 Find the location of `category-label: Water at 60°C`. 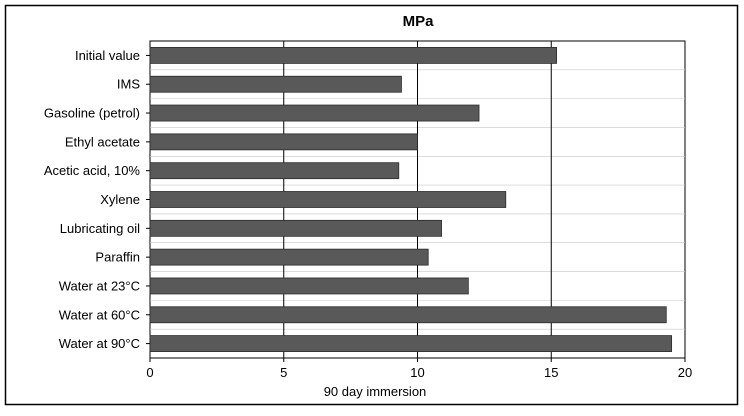

category-label: Water at 60°C is located at coordinates (99, 314).